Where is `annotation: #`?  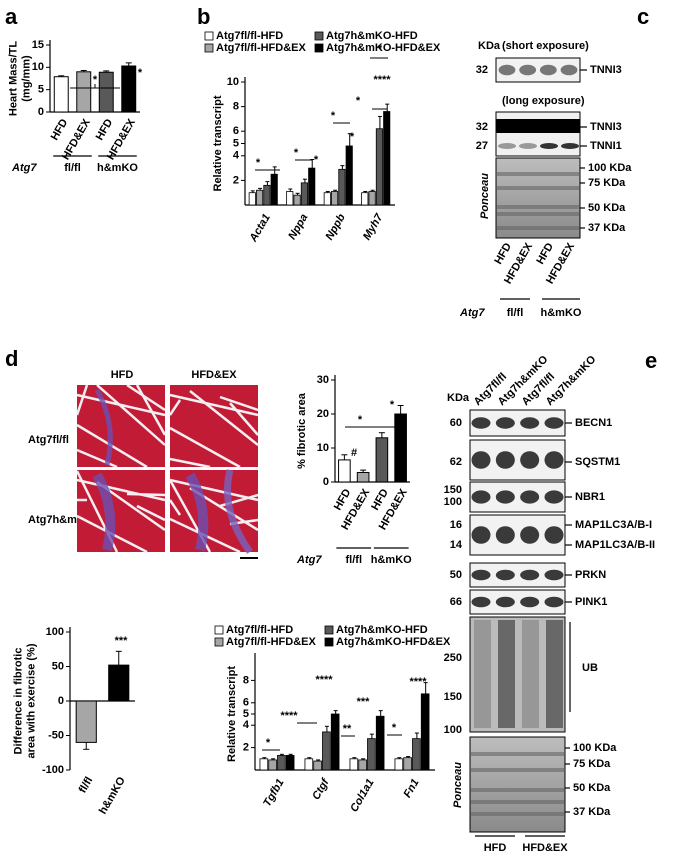 annotation: # is located at coordinates (354, 453).